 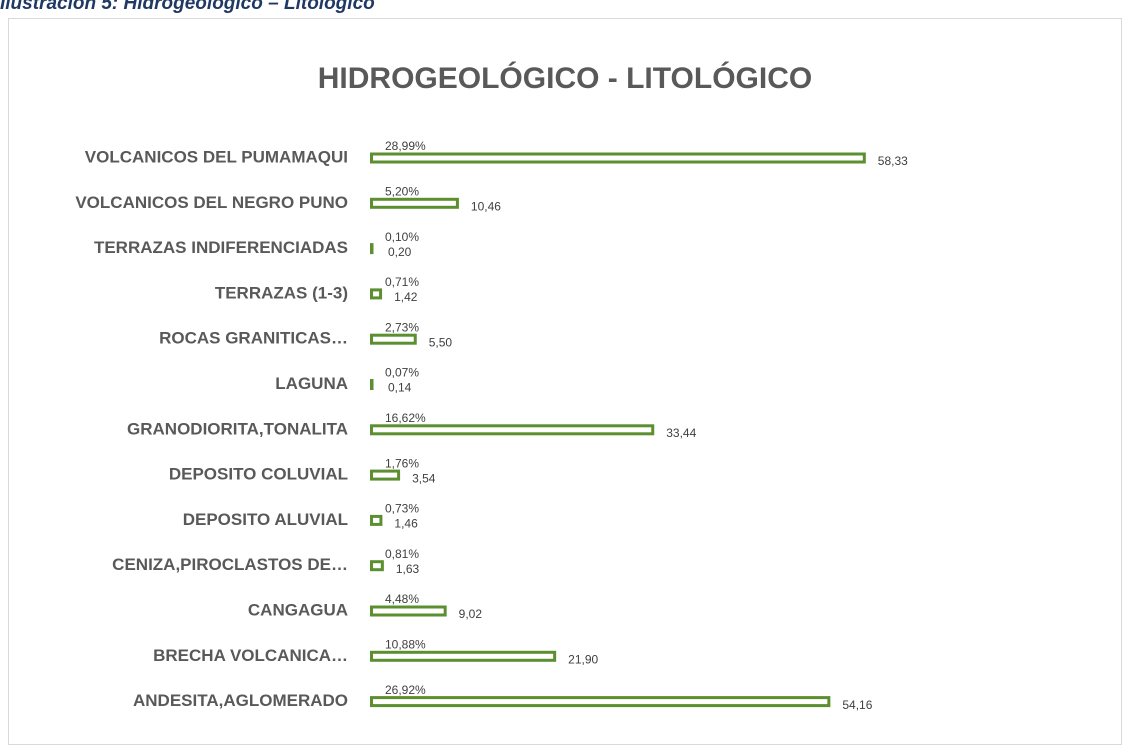 I want to click on value-label: 5,50, so click(x=441, y=342).